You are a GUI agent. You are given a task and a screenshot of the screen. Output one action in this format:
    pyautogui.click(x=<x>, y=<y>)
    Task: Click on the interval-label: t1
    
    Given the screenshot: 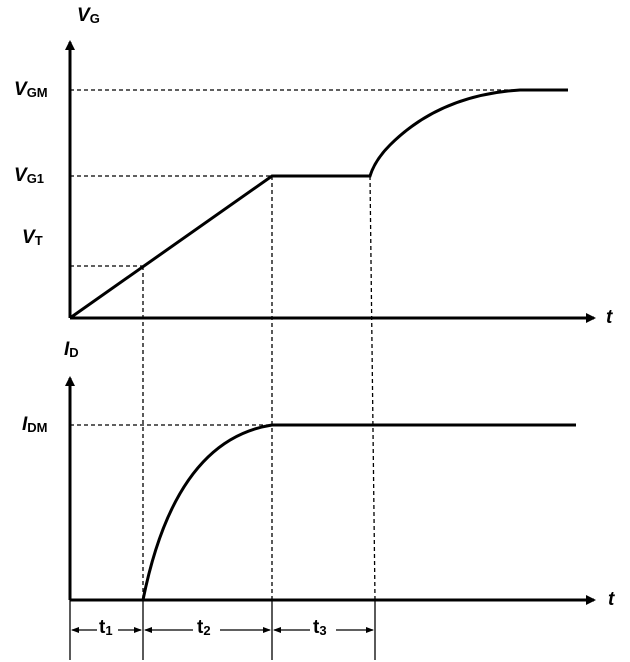 What is the action you would take?
    pyautogui.click(x=106, y=627)
    